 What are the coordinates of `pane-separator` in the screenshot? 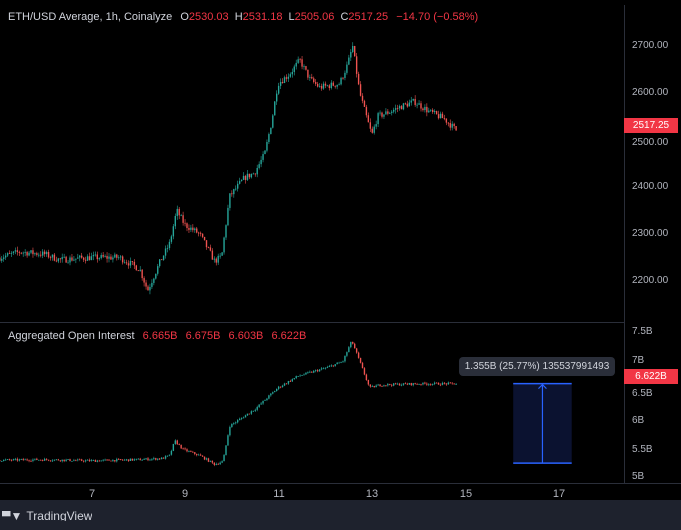 It's located at (312, 322).